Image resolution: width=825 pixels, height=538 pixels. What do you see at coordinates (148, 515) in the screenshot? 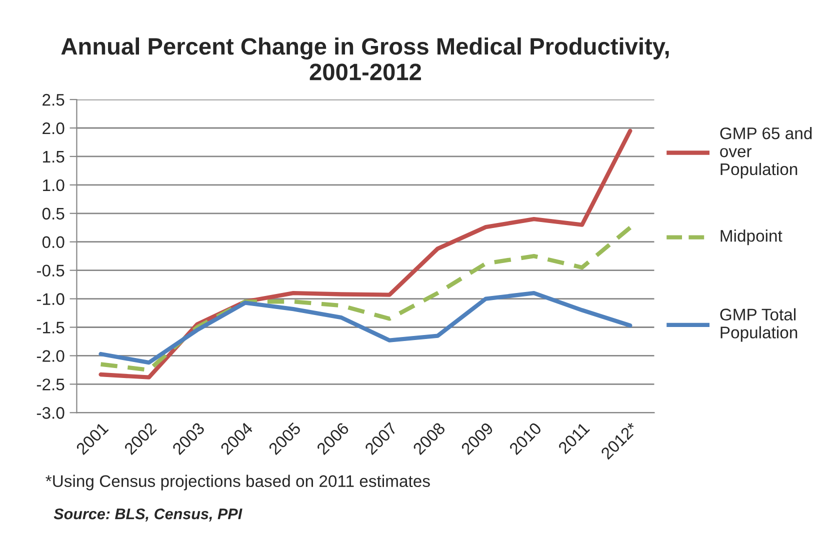
I see `source-note: Source: BLS, Census, PPI` at bounding box center [148, 515].